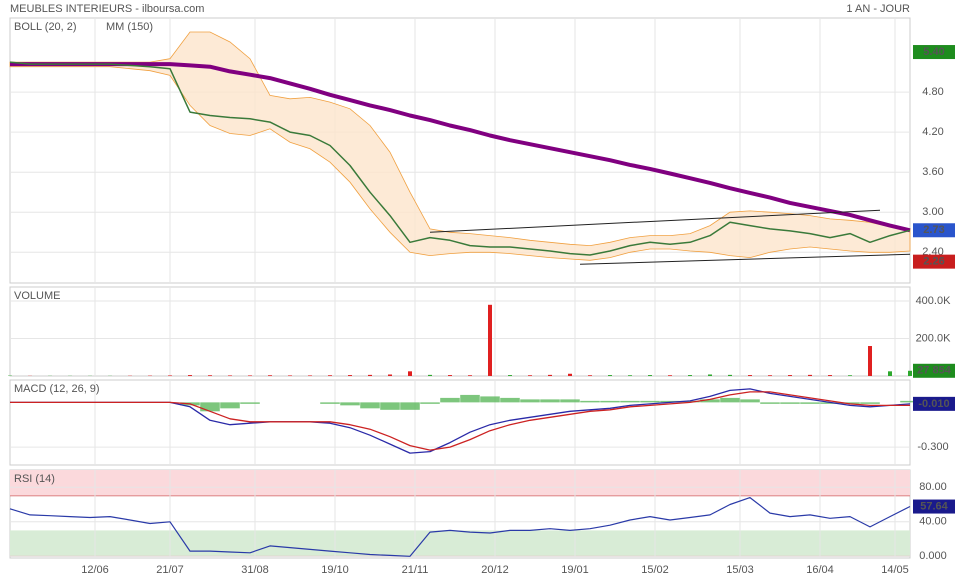 The width and height of the screenshot is (956, 580). I want to click on y-tick-label: 3.00, so click(932, 212).